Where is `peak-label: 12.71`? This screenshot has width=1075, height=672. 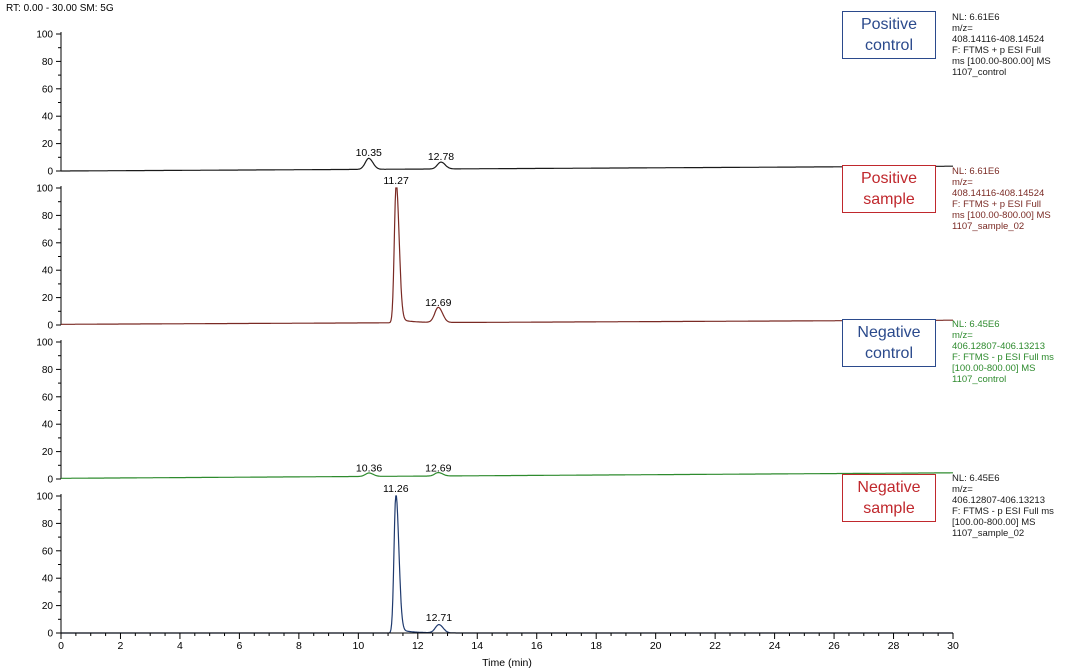
peak-label: 12.71 is located at coordinates (439, 618).